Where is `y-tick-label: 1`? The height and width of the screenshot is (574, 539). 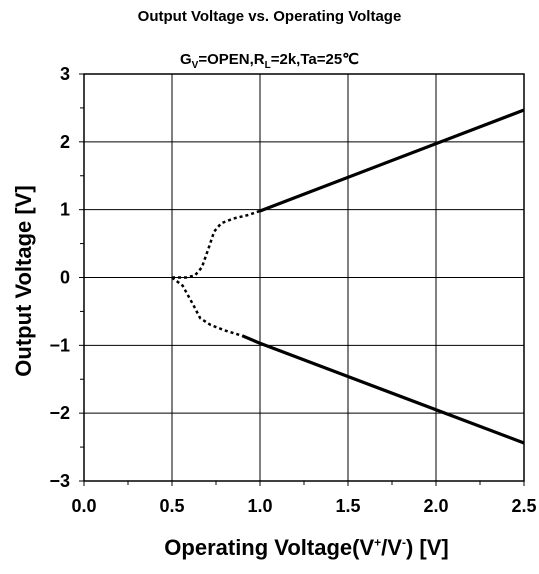
y-tick-label: 1 is located at coordinates (65, 210).